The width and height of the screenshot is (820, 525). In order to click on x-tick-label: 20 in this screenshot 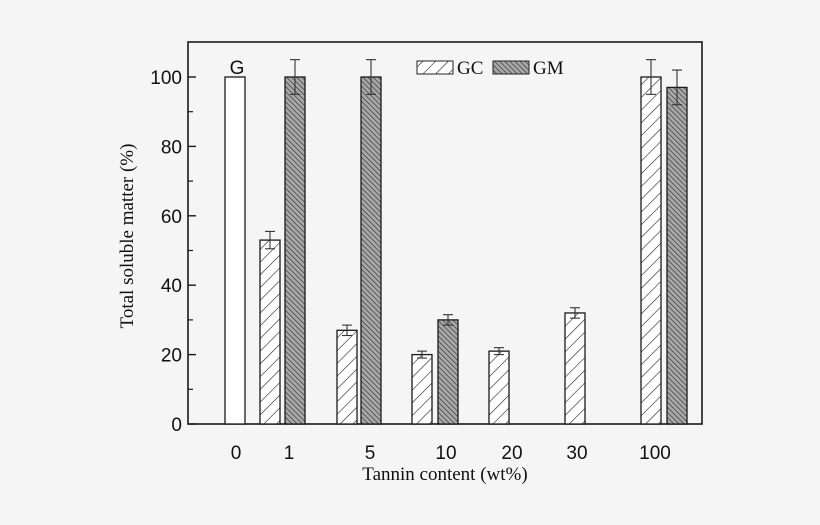, I will do `click(511, 453)`.